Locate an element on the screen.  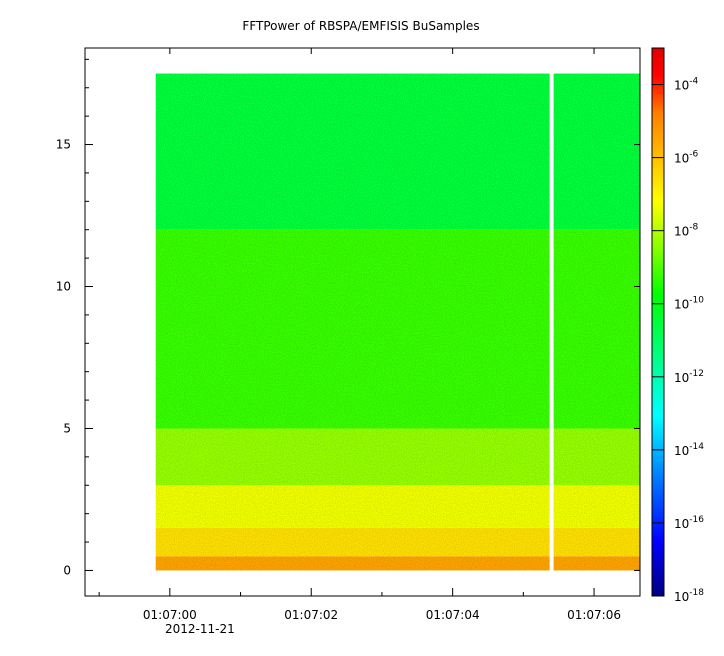
colorbar-tick-label: 10⁻¹⁰ is located at coordinates (689, 304).